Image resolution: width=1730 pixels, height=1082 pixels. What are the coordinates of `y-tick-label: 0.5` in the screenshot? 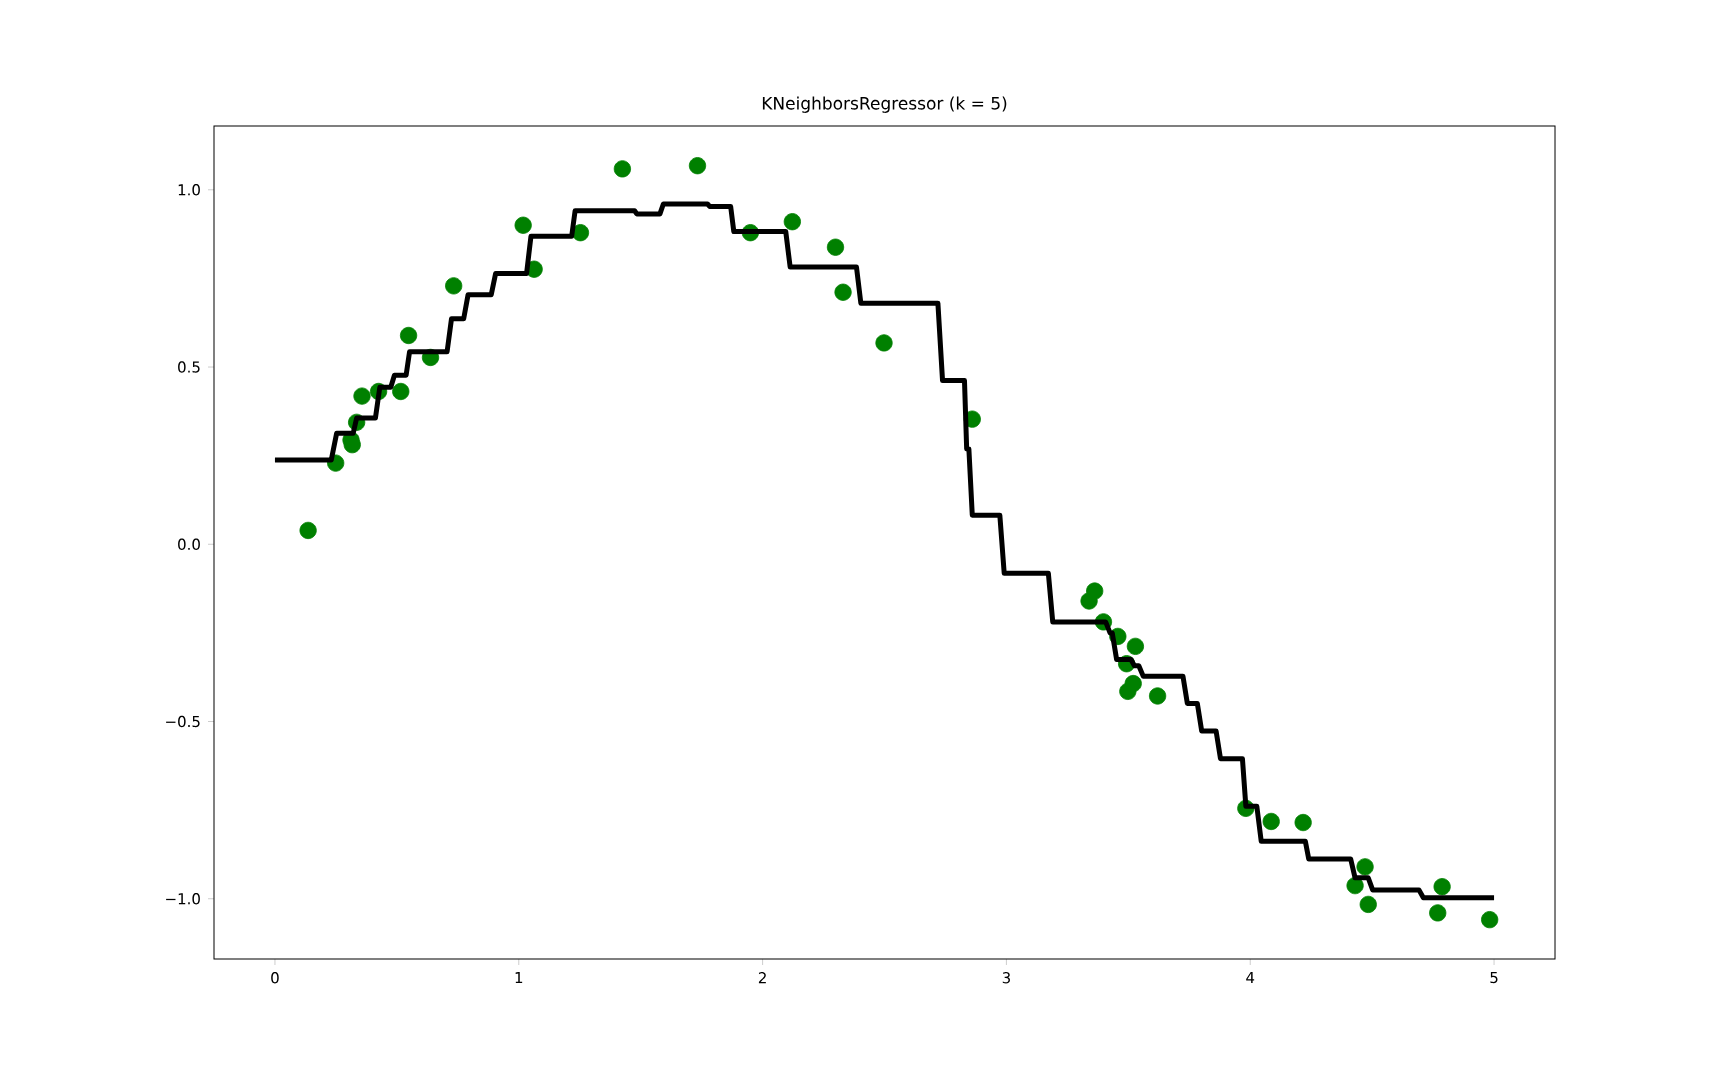 It's located at (189, 367).